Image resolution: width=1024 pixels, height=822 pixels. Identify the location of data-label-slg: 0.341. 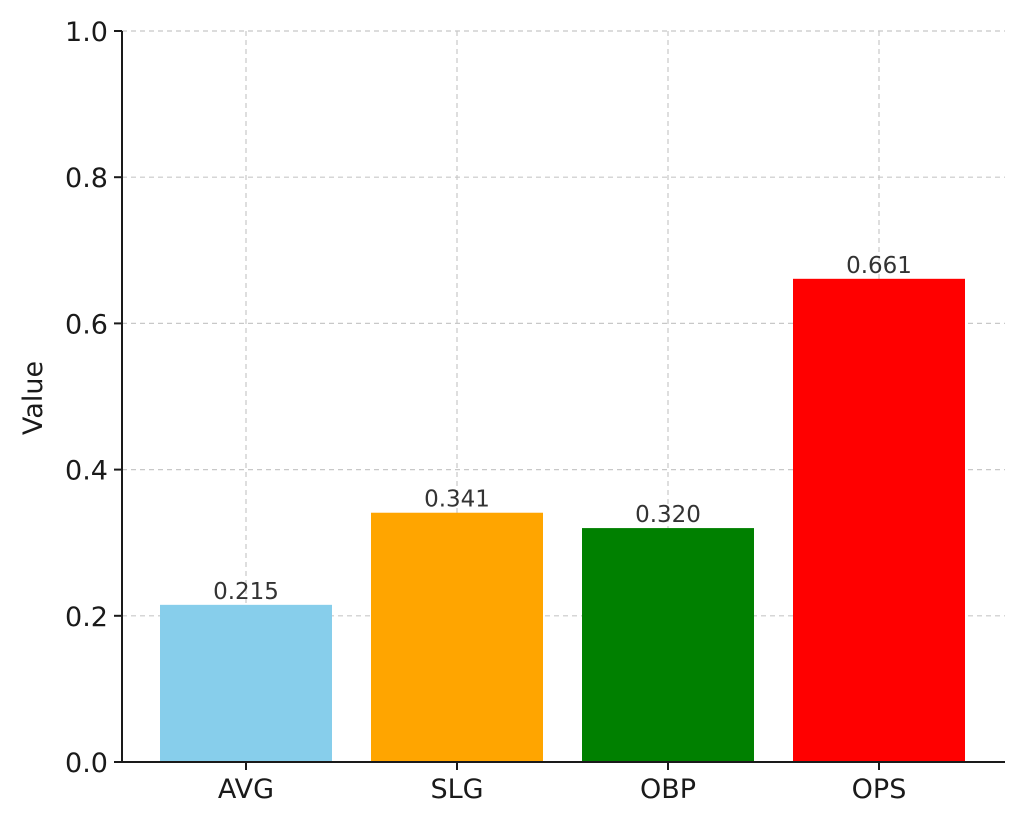
(457, 500).